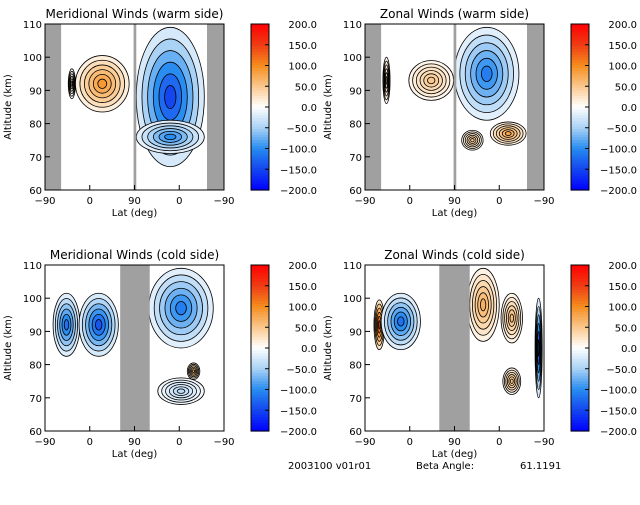 The width and height of the screenshot is (640, 505). I want to click on chart-title: Meridional Winds (warm side), so click(135, 14).